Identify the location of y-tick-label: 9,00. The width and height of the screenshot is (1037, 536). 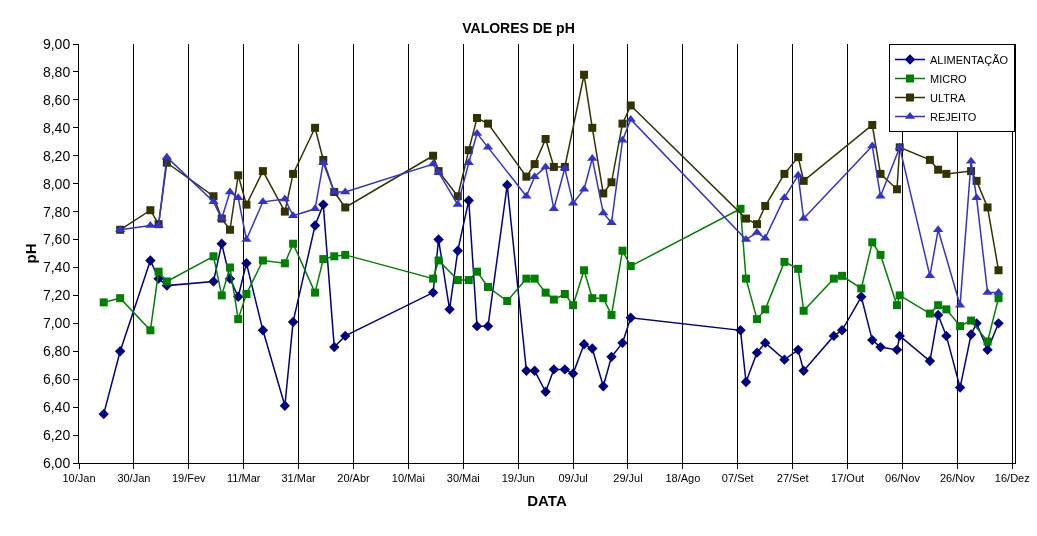
(56, 43).